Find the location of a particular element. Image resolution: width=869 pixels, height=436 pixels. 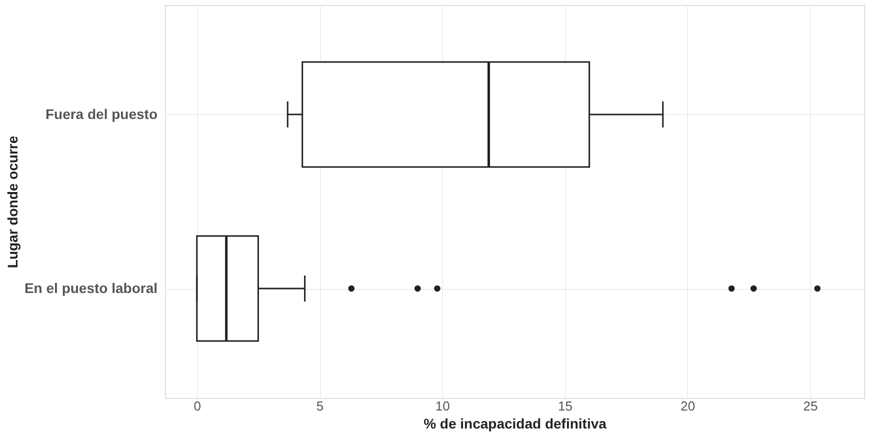

x-axis-title: % de incapacidad definitiva is located at coordinates (515, 424).